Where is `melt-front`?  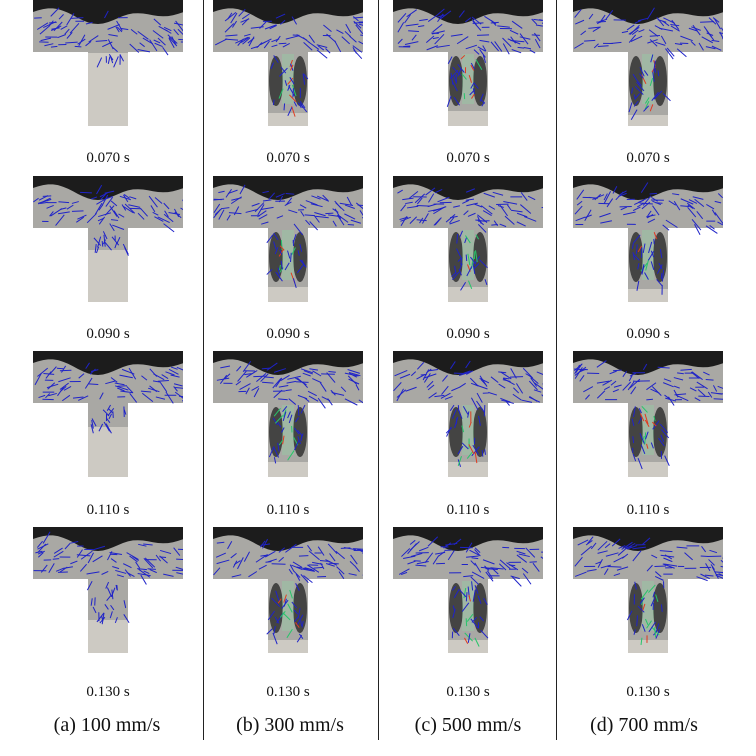 melt-front is located at coordinates (108, 52).